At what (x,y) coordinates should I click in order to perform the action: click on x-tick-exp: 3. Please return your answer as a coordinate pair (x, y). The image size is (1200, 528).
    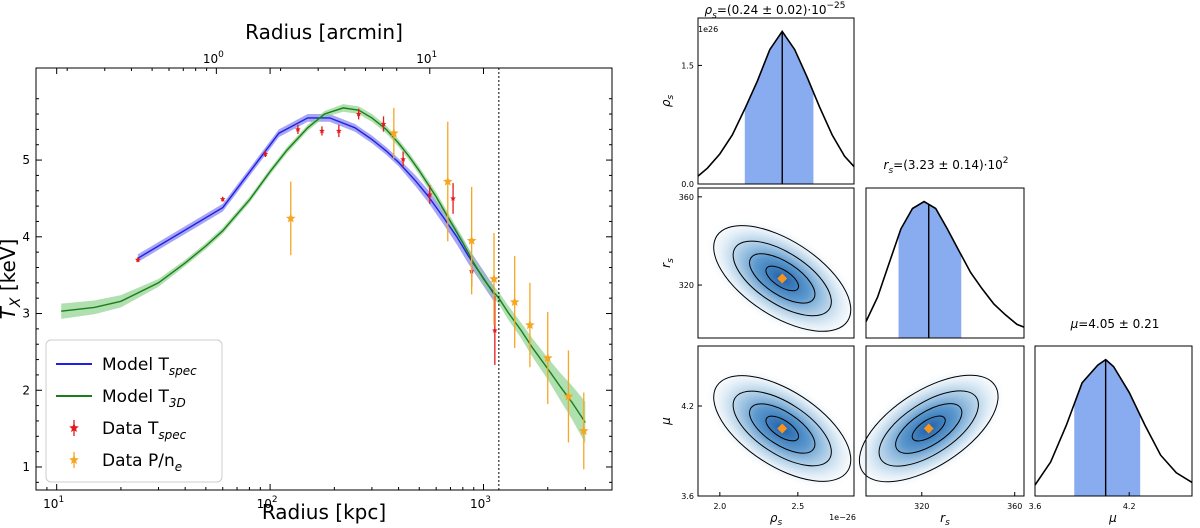
    Looking at the image, I should click on (488, 500).